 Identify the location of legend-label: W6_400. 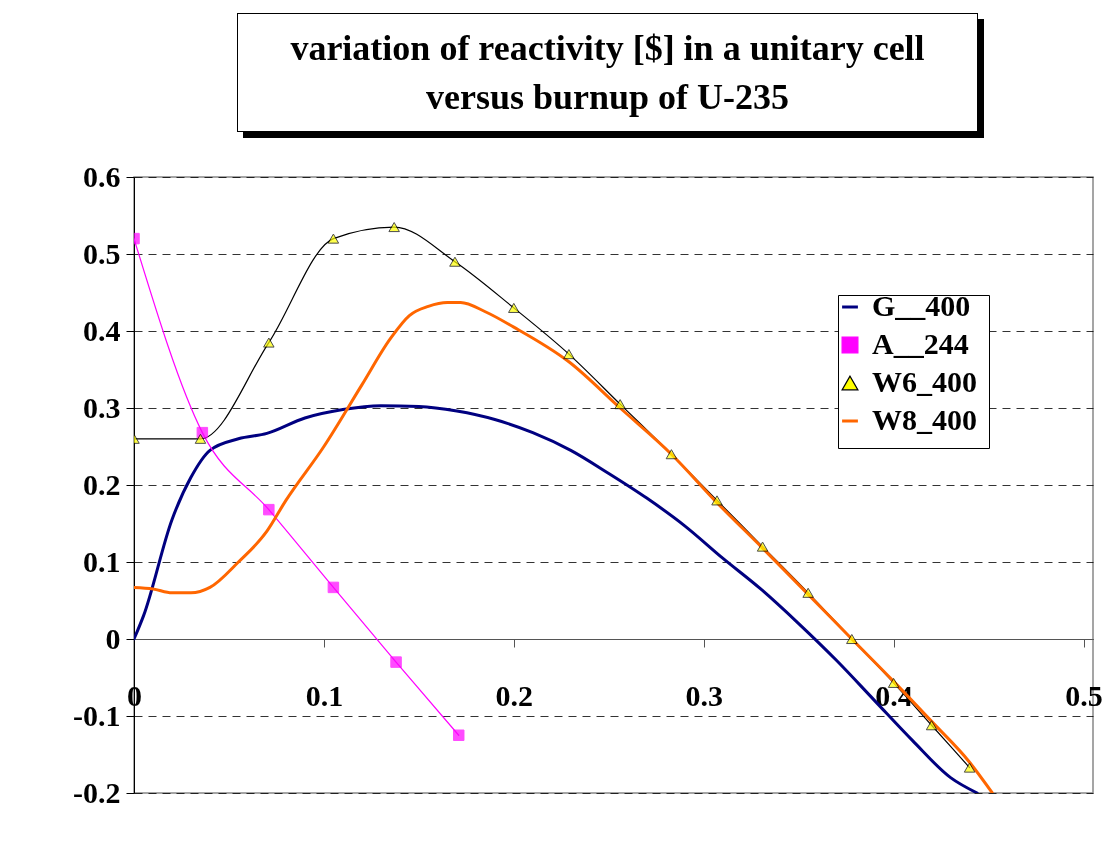
(924, 381).